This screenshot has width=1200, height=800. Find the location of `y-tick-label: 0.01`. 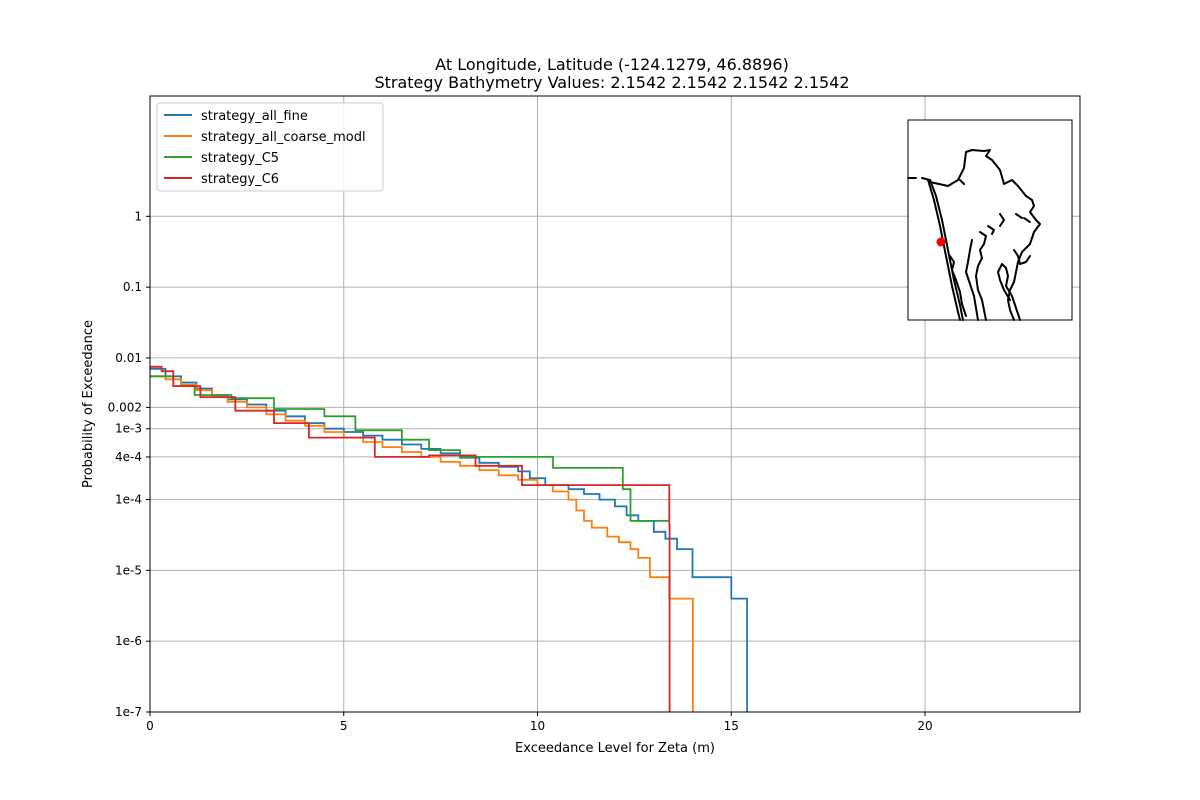

y-tick-label: 0.01 is located at coordinates (128, 358).